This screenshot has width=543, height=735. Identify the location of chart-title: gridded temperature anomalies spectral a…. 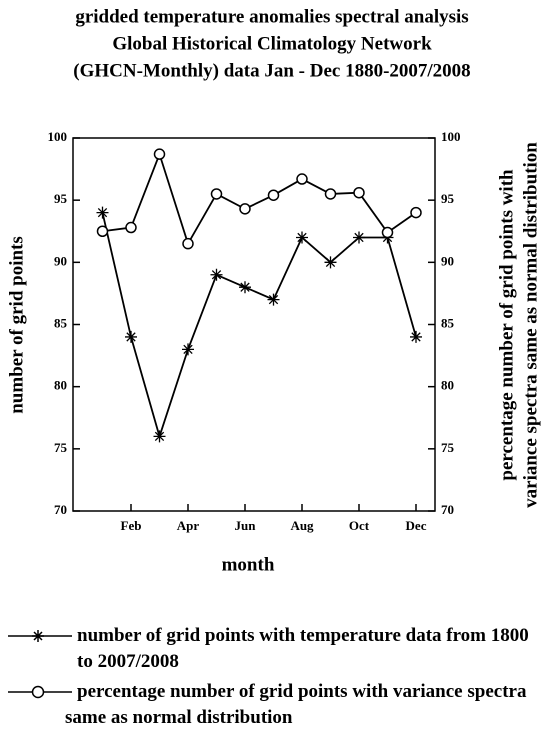
(271, 16).